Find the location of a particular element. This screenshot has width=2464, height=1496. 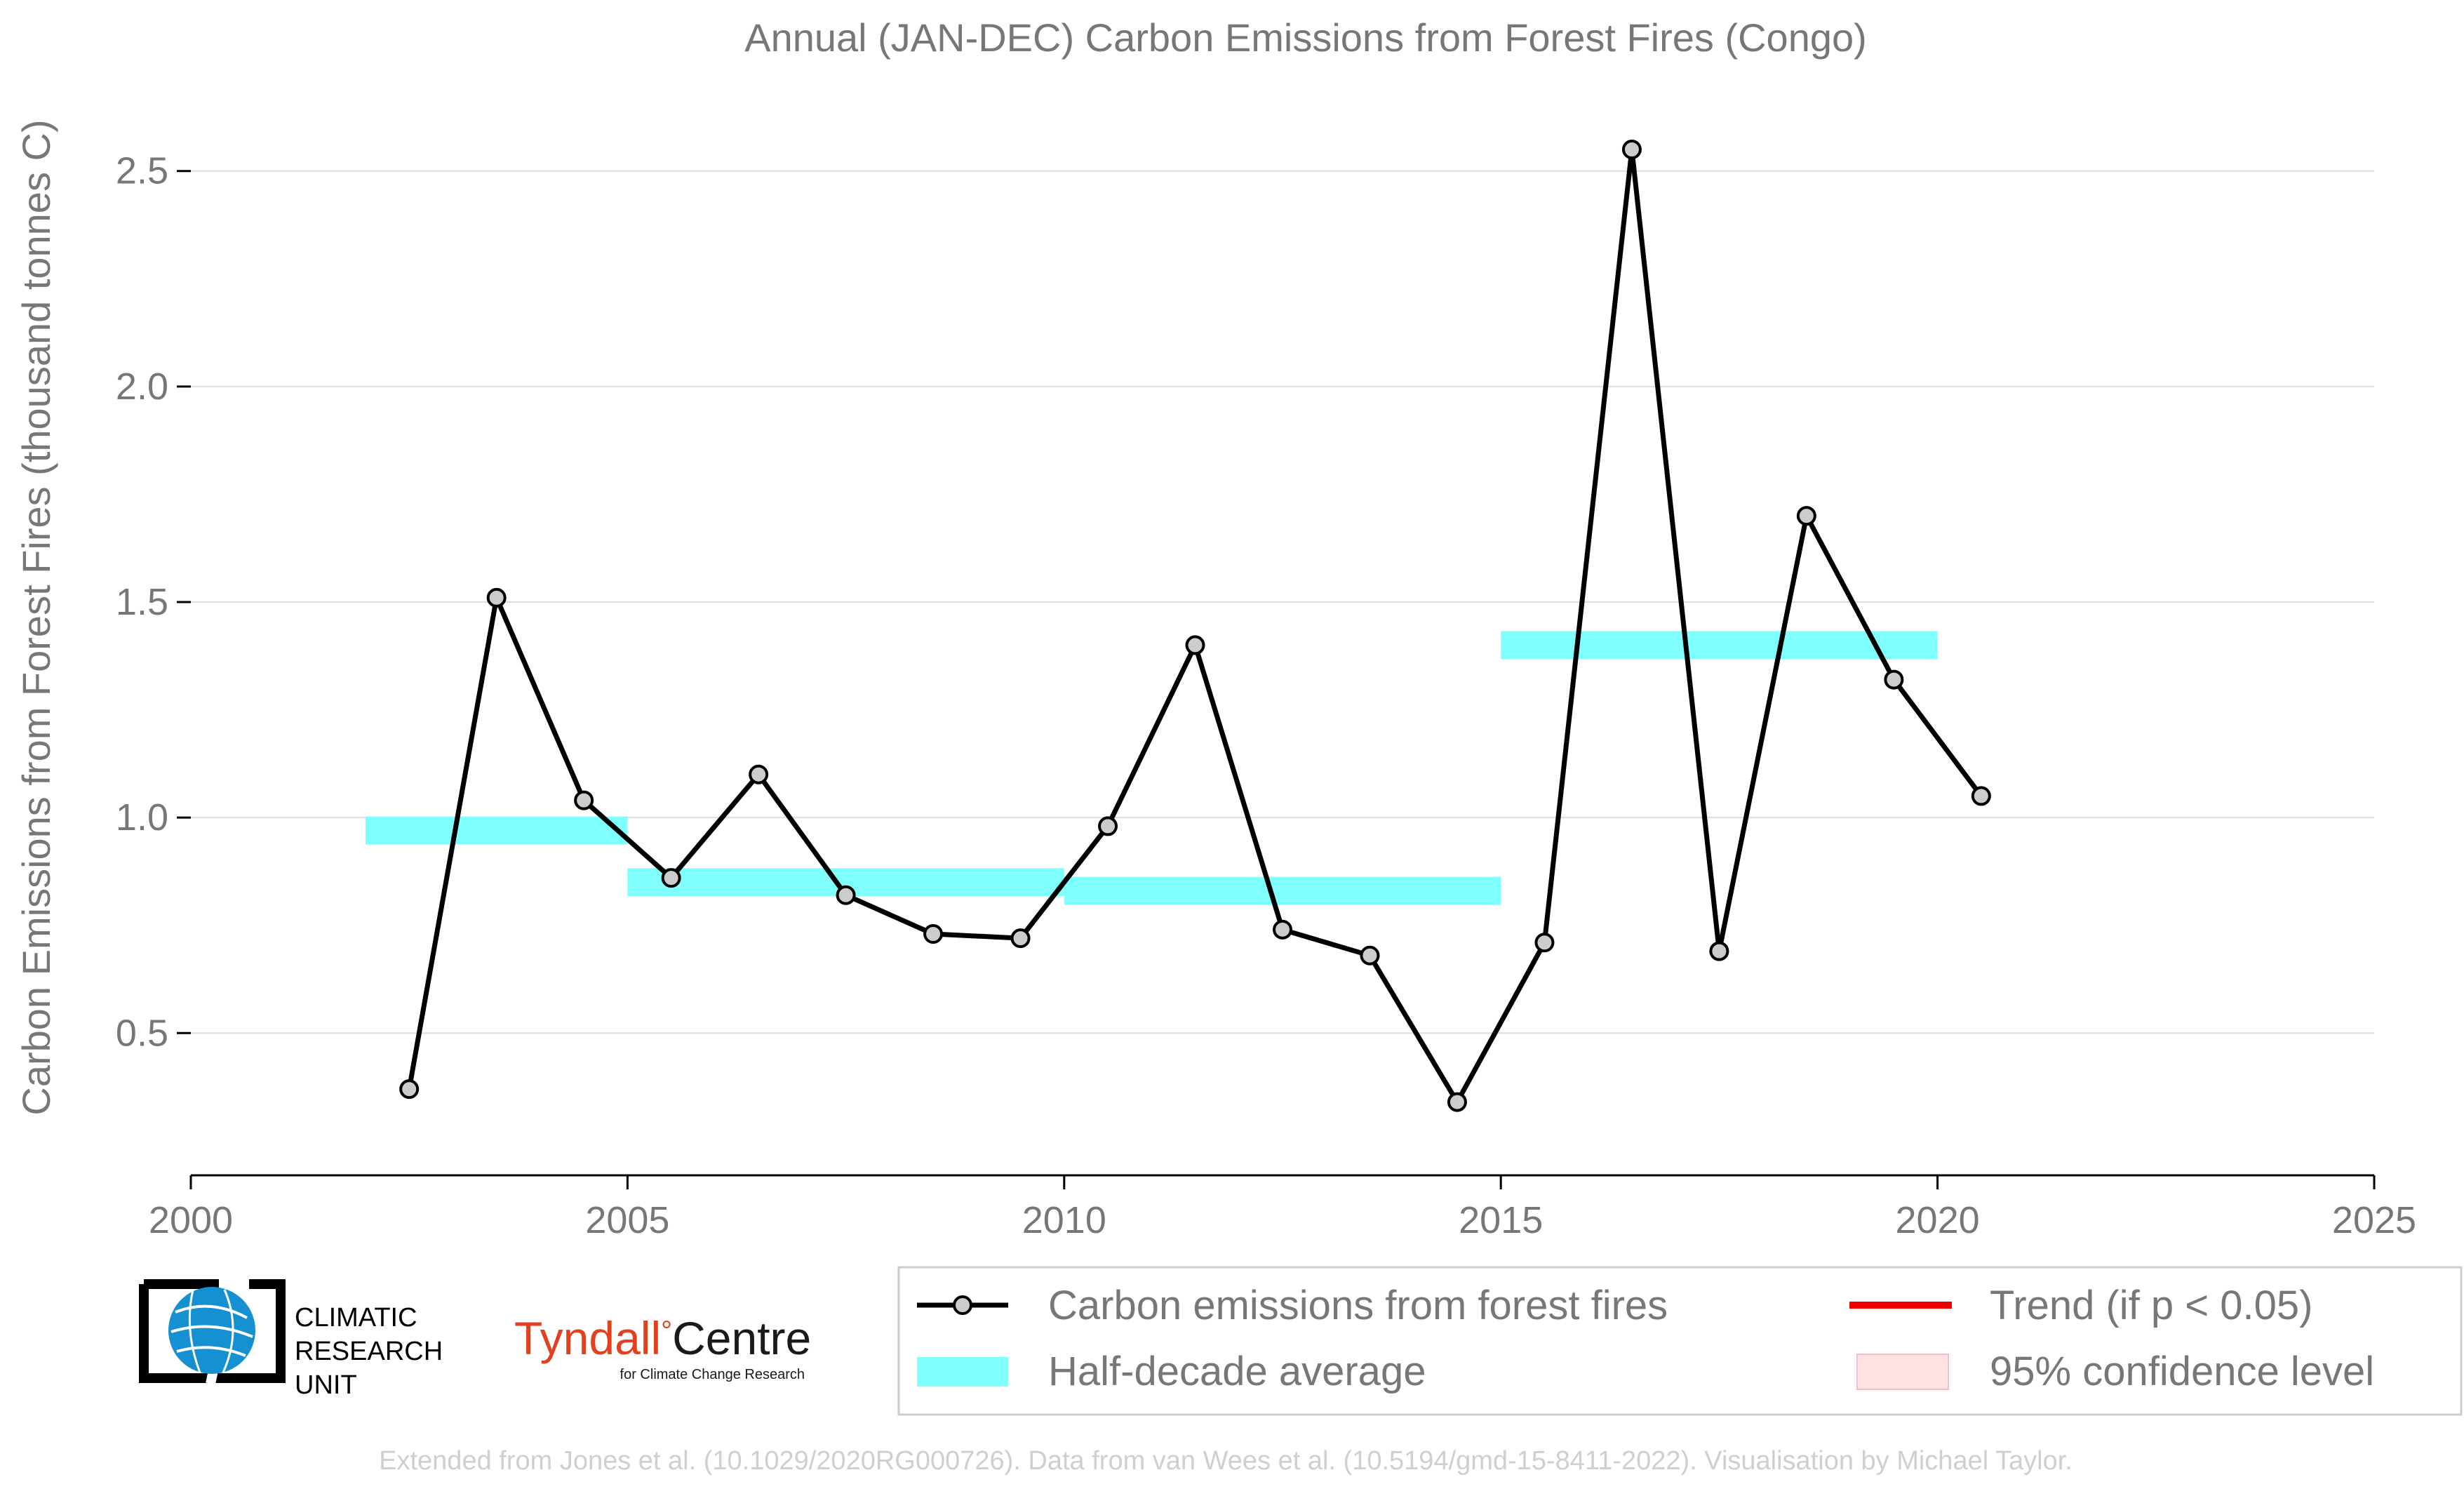

svg-text: Tyndall°Centre is located at coordinates (662, 1338).